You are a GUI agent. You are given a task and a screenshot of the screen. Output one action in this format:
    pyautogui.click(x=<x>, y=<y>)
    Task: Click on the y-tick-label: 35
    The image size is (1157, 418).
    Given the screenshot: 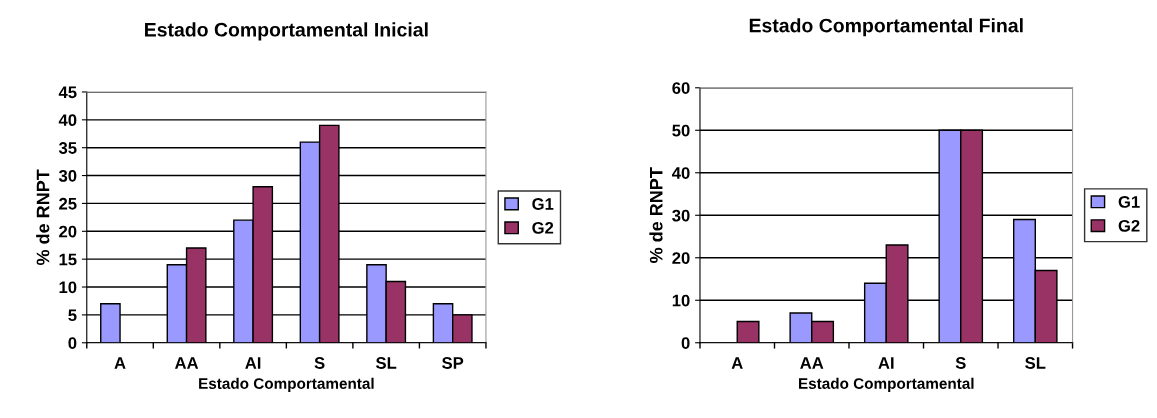 What is the action you would take?
    pyautogui.click(x=67, y=148)
    